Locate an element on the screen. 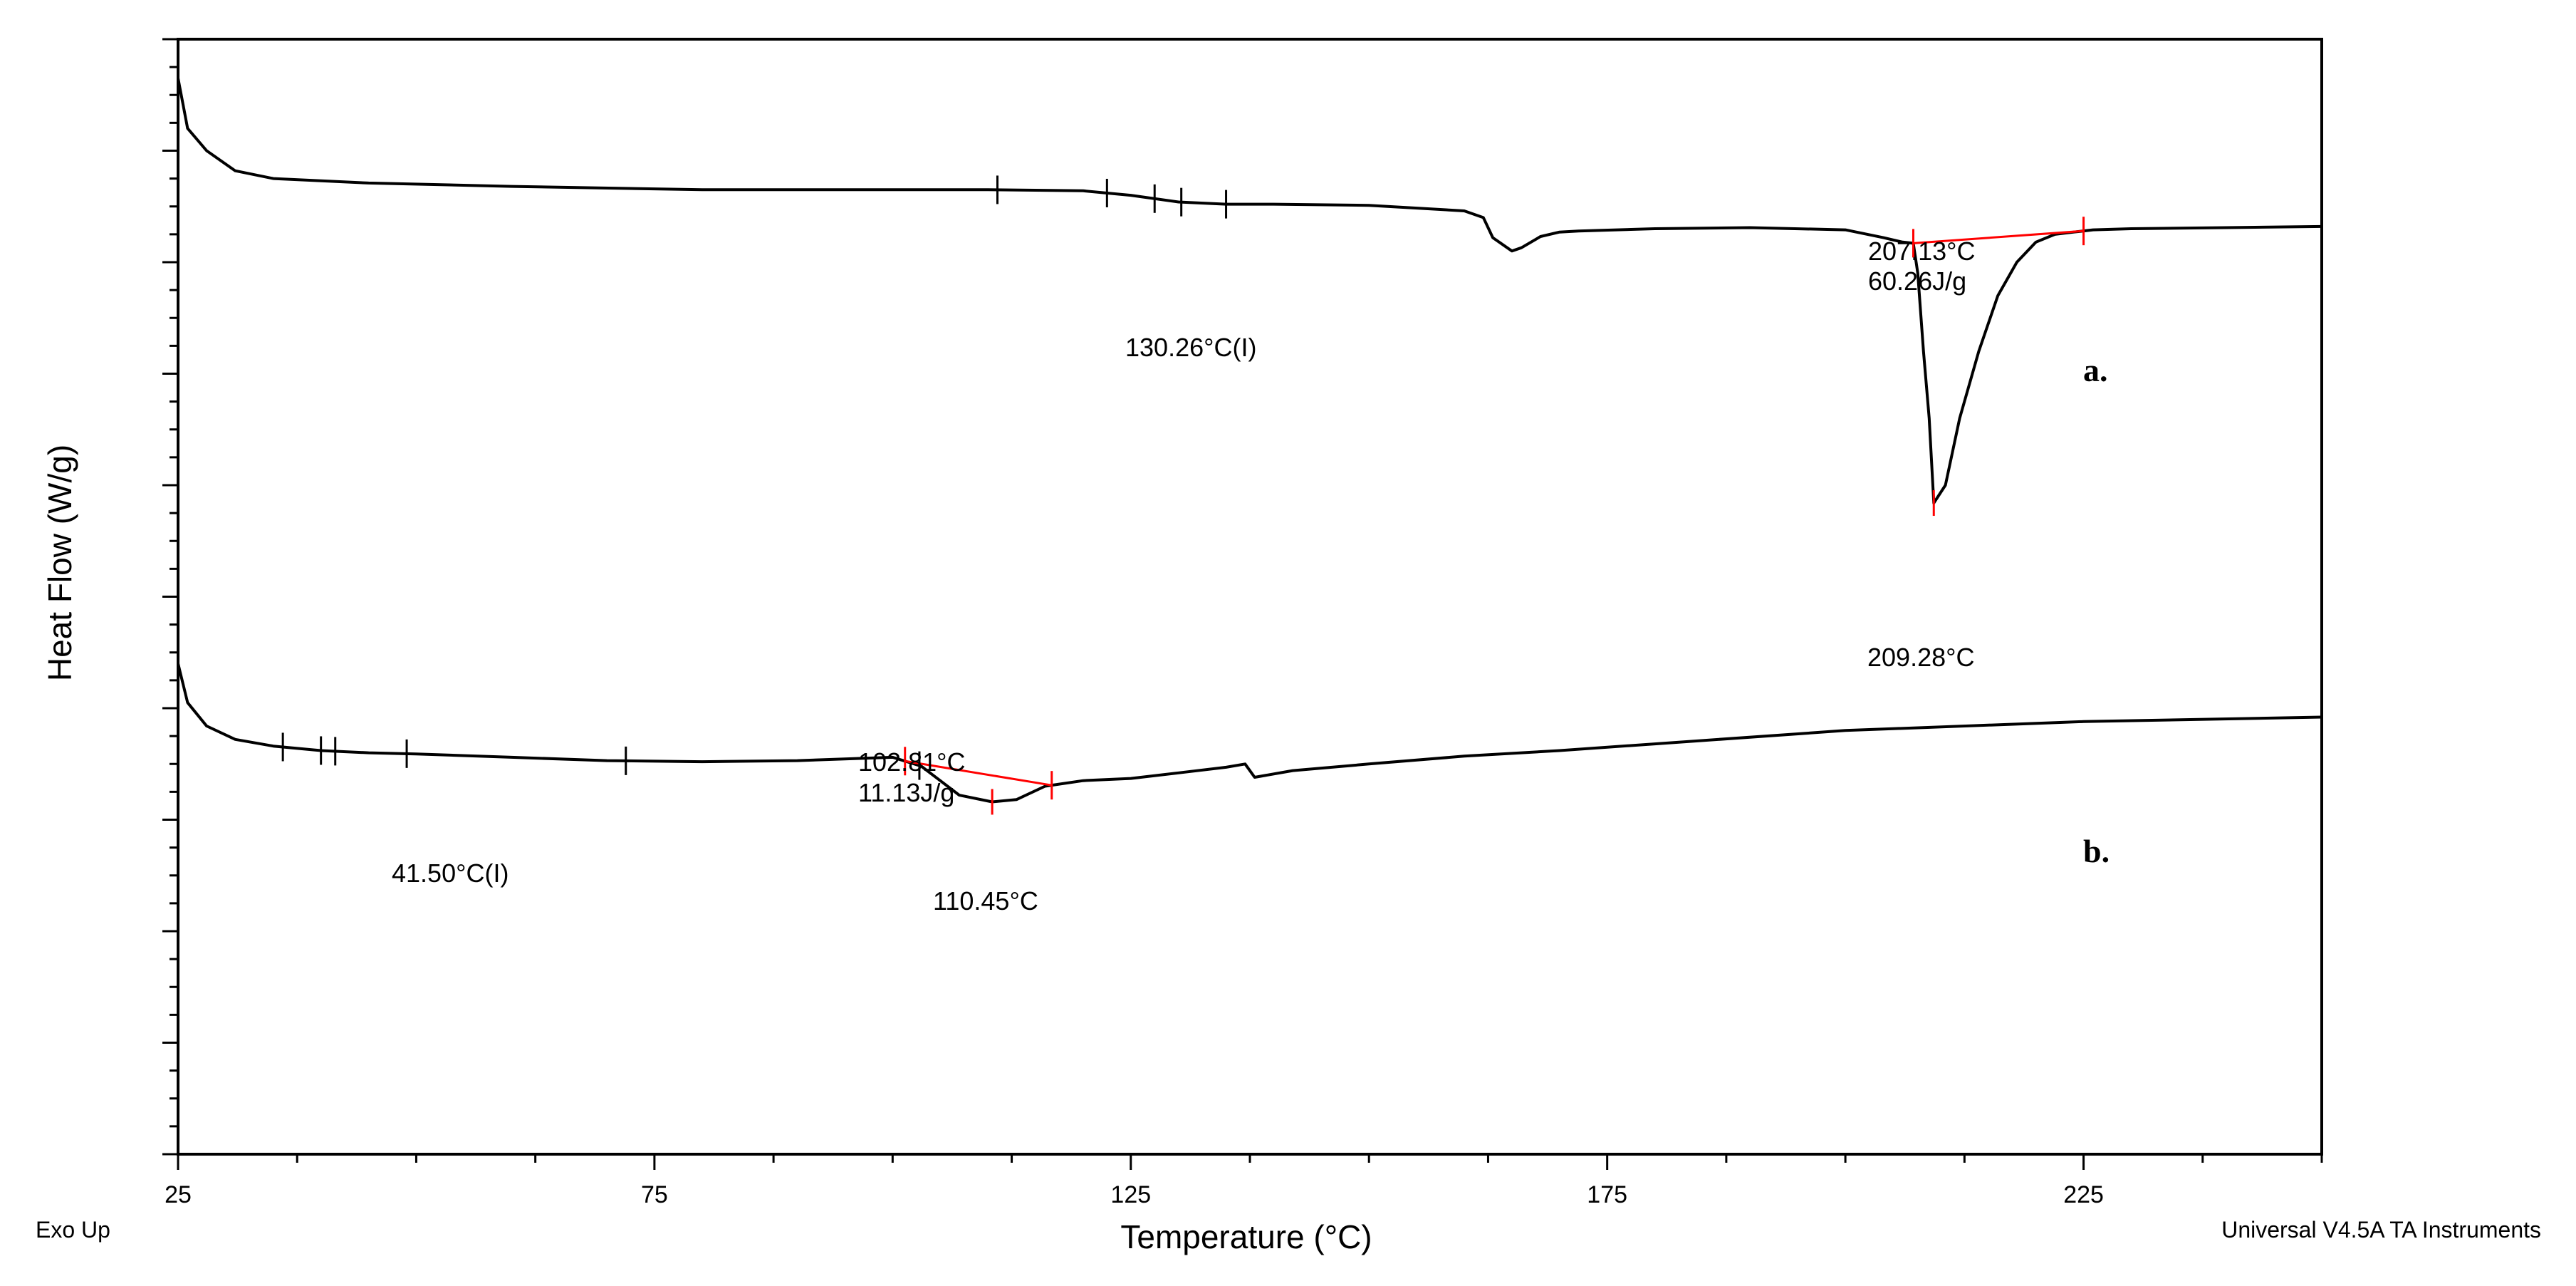 The width and height of the screenshot is (2576, 1286). x-tick-label: 75 is located at coordinates (654, 1194).